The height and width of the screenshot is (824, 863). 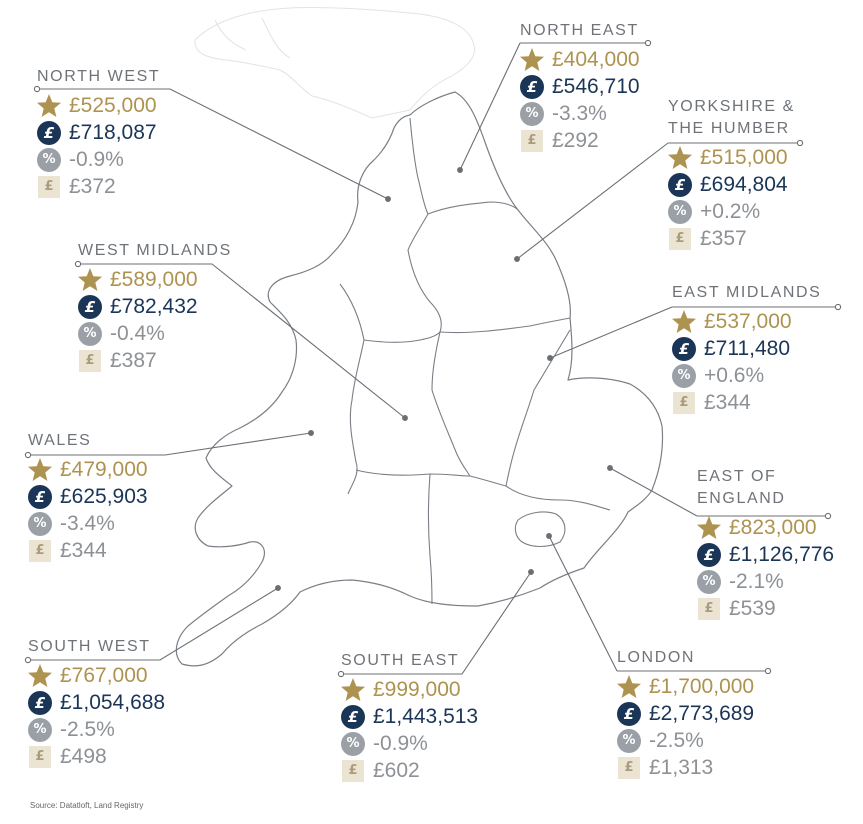 I want to click on value-rent: £292, so click(x=575, y=140).